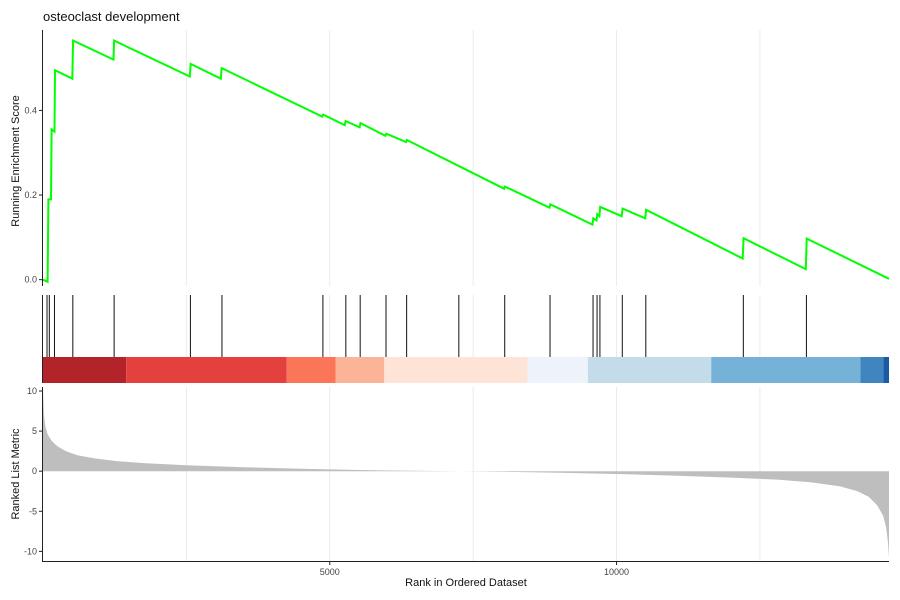  I want to click on y-tick-label: 0.2, so click(30, 195).